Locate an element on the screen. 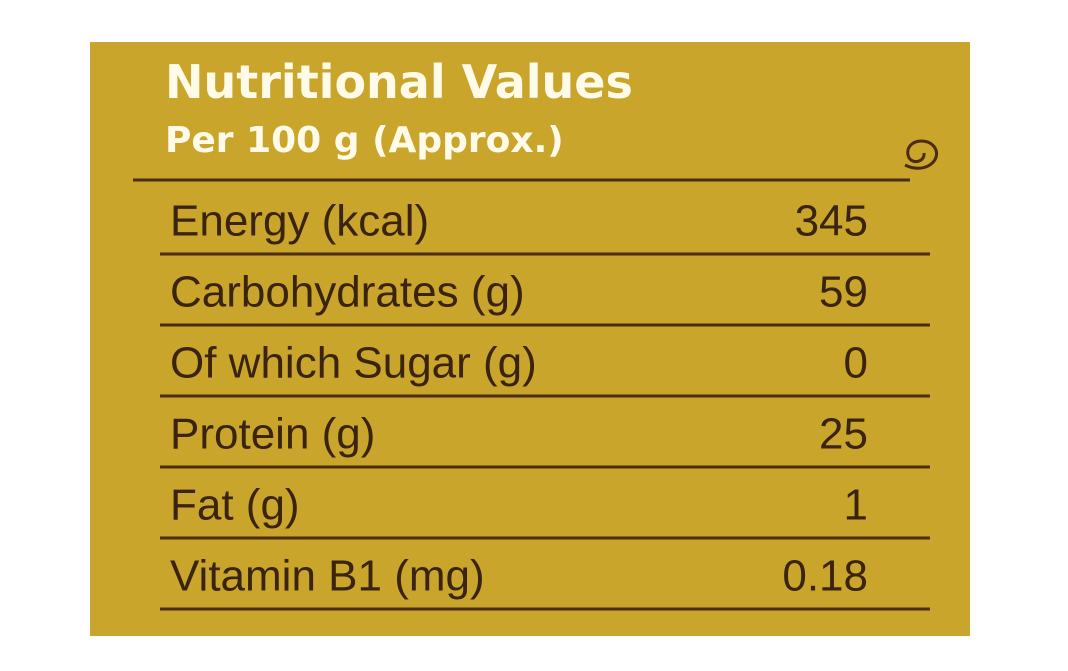 Image resolution: width=1068 pixels, height=671 pixels. nutrient-name: Vitamin B1 (mg) is located at coordinates (327, 576).